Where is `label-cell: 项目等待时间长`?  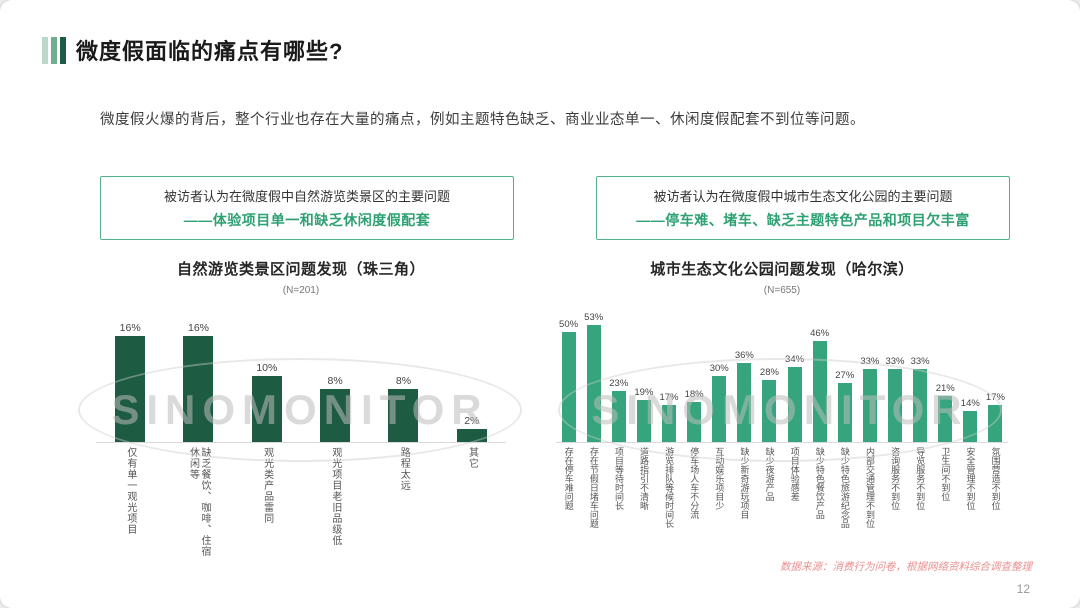 label-cell: 项目等待时间长 is located at coordinates (618, 505).